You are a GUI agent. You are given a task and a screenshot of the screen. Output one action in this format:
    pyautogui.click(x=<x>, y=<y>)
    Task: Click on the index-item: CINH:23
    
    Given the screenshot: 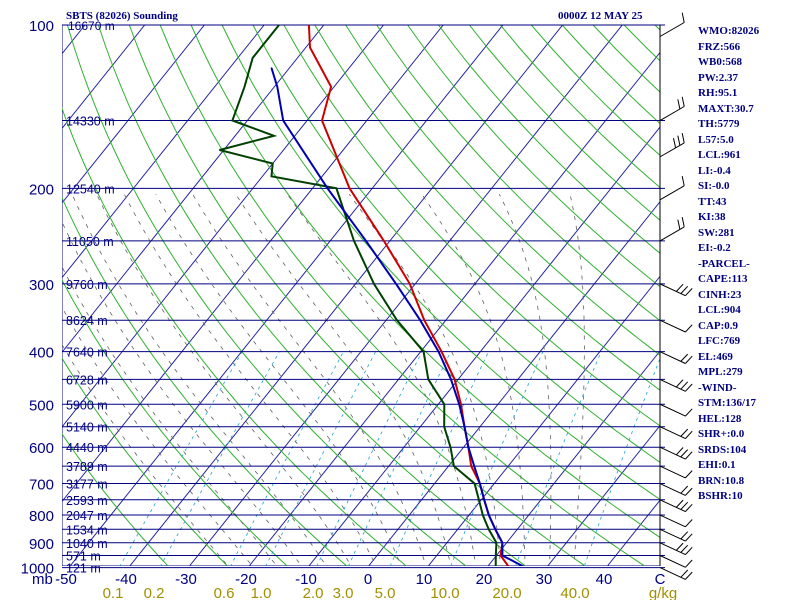 What is the action you would take?
    pyautogui.click(x=720, y=294)
    